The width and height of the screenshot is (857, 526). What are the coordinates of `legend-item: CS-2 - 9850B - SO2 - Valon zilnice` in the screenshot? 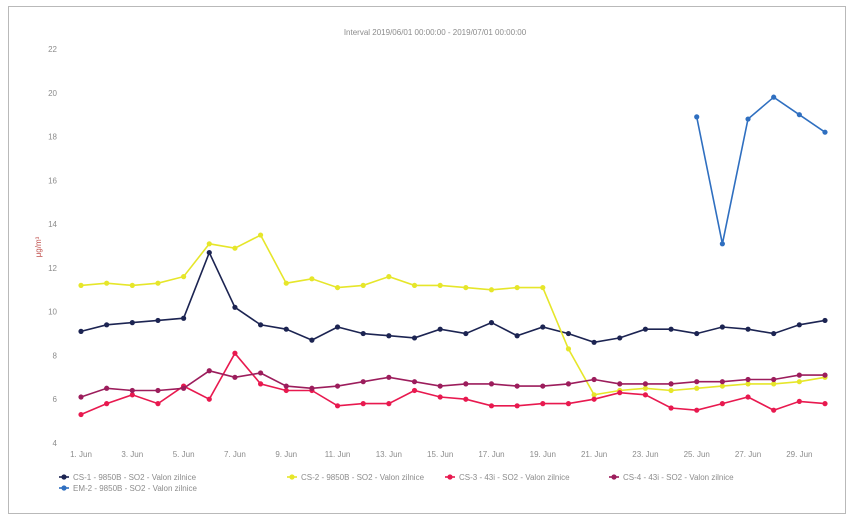 It's located at (356, 477).